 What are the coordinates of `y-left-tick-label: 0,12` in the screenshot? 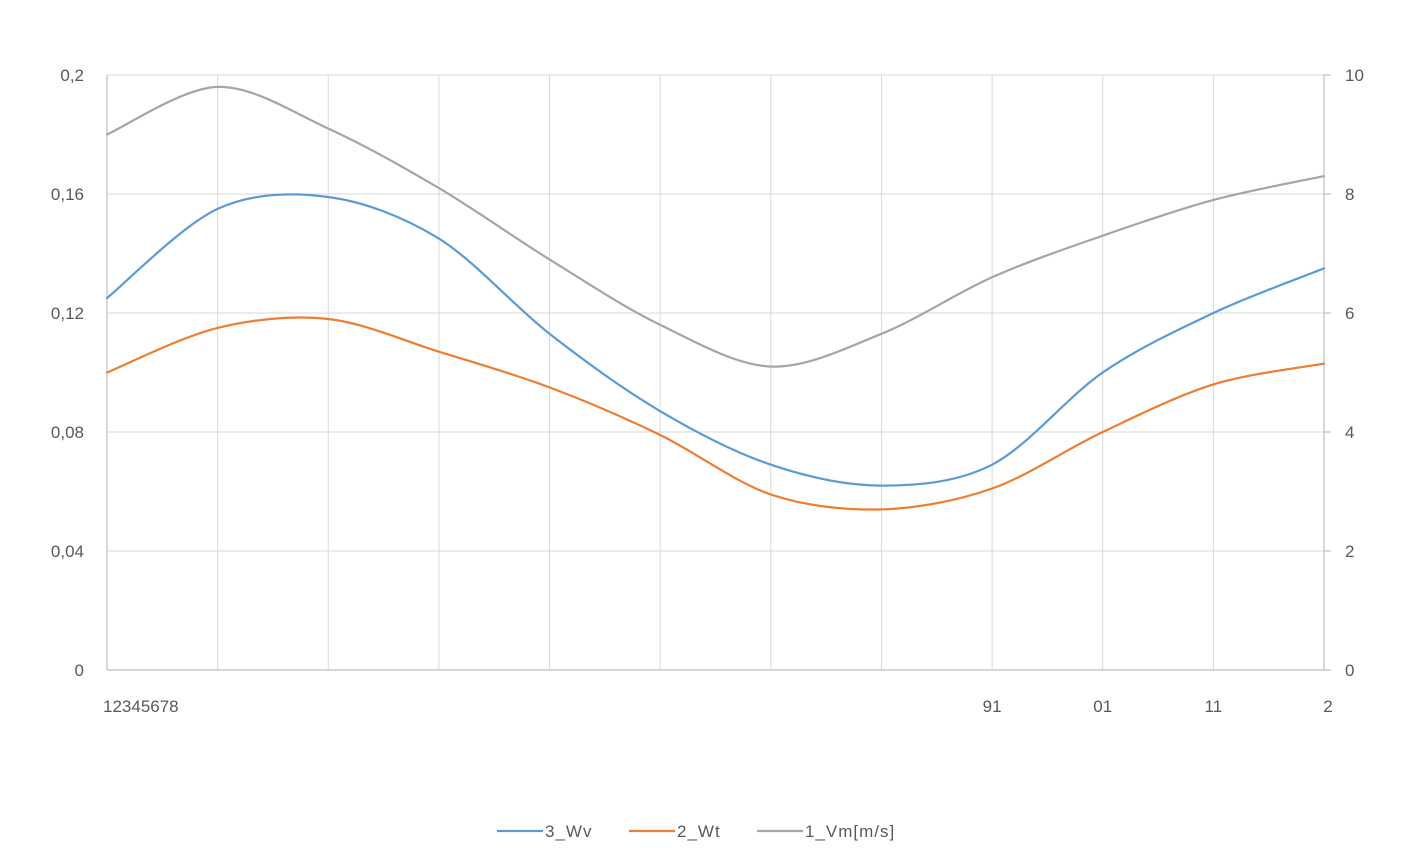 It's located at (67, 313).